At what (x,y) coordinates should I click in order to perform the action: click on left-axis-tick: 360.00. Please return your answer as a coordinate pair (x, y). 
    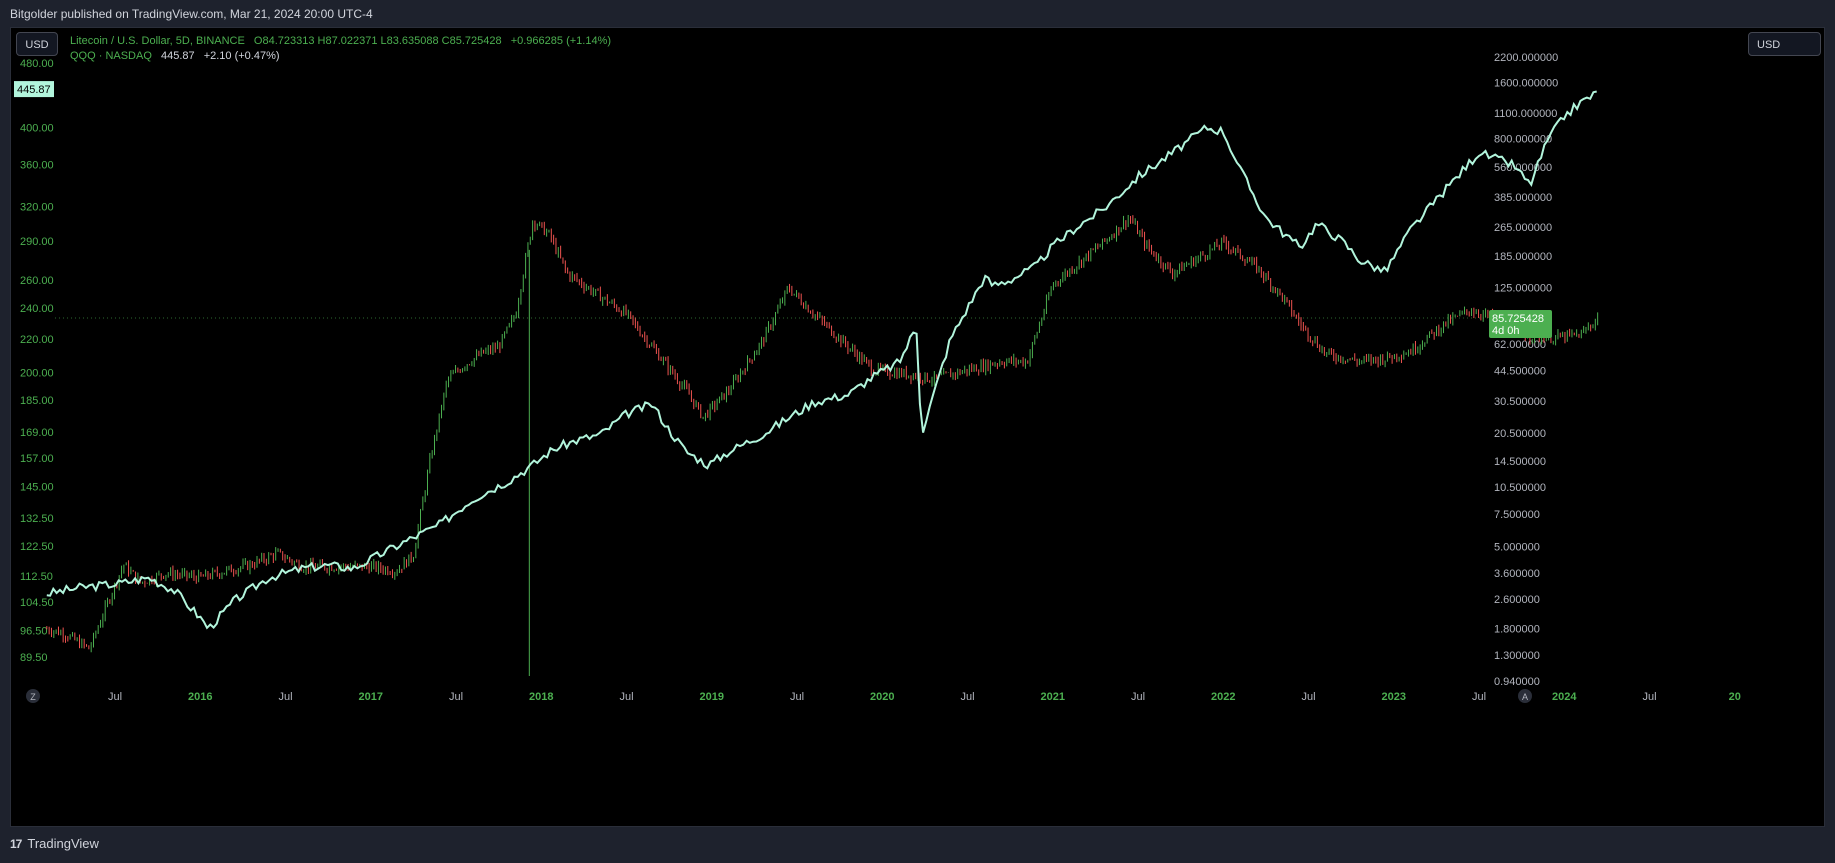
    Looking at the image, I should click on (37, 166).